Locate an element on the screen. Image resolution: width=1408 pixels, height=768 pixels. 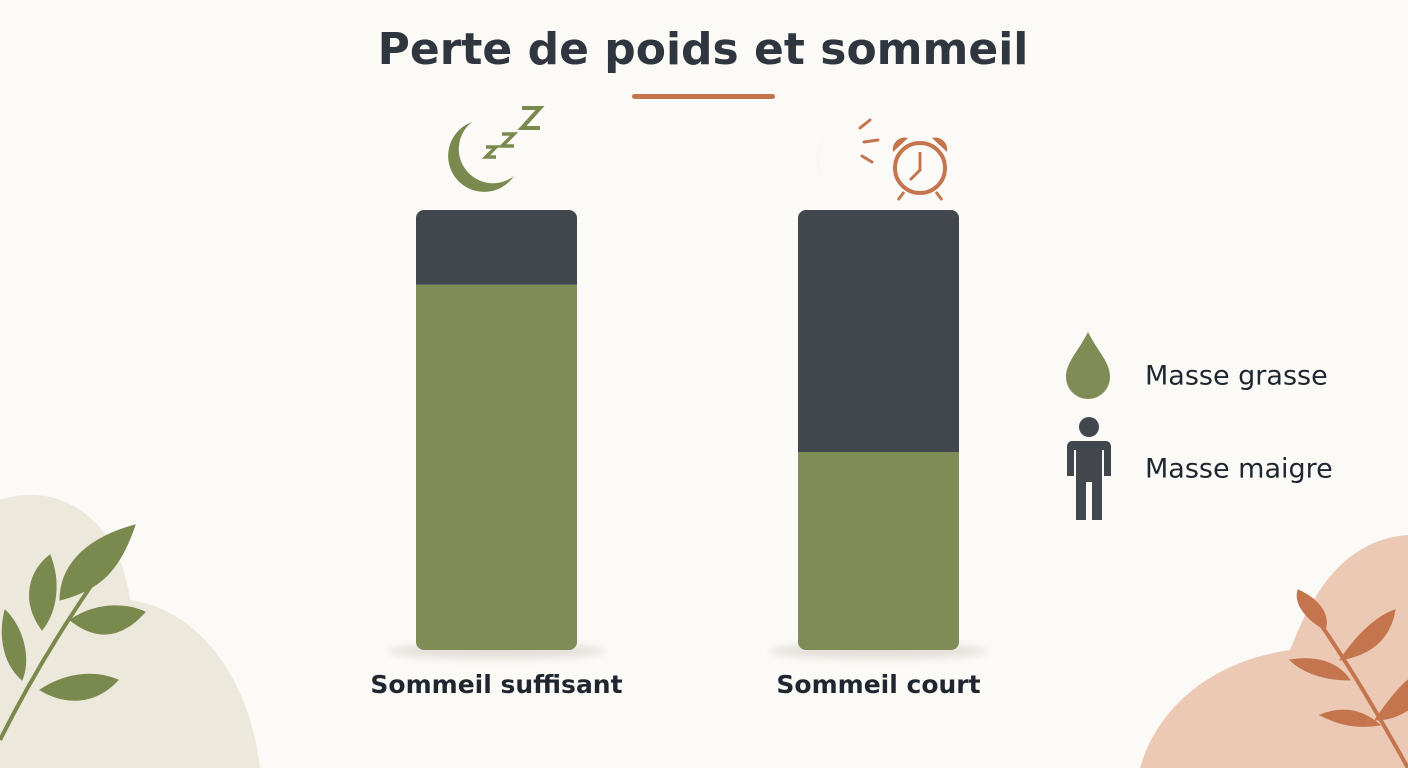
x-tick-label: Sommeil court is located at coordinates (878, 684).